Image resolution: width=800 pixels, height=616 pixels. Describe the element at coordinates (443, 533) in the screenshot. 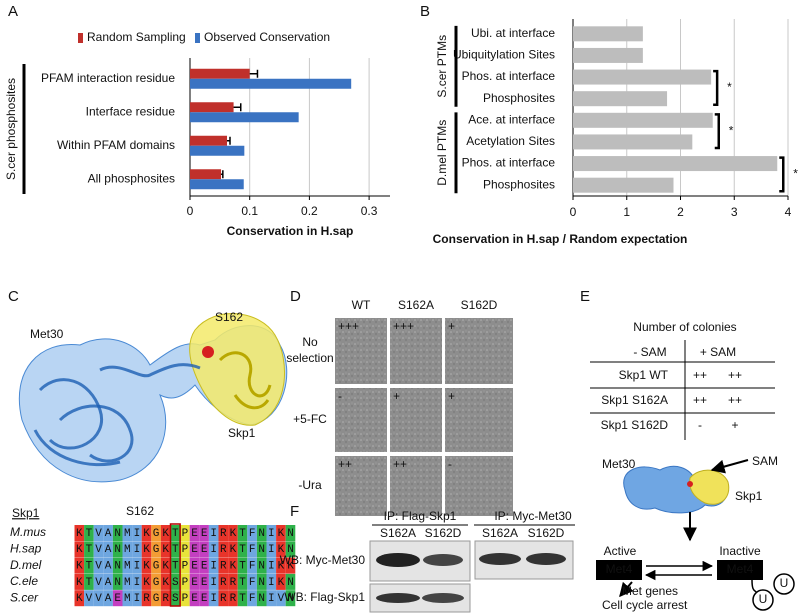

I see `lane-label: S162D` at that location.